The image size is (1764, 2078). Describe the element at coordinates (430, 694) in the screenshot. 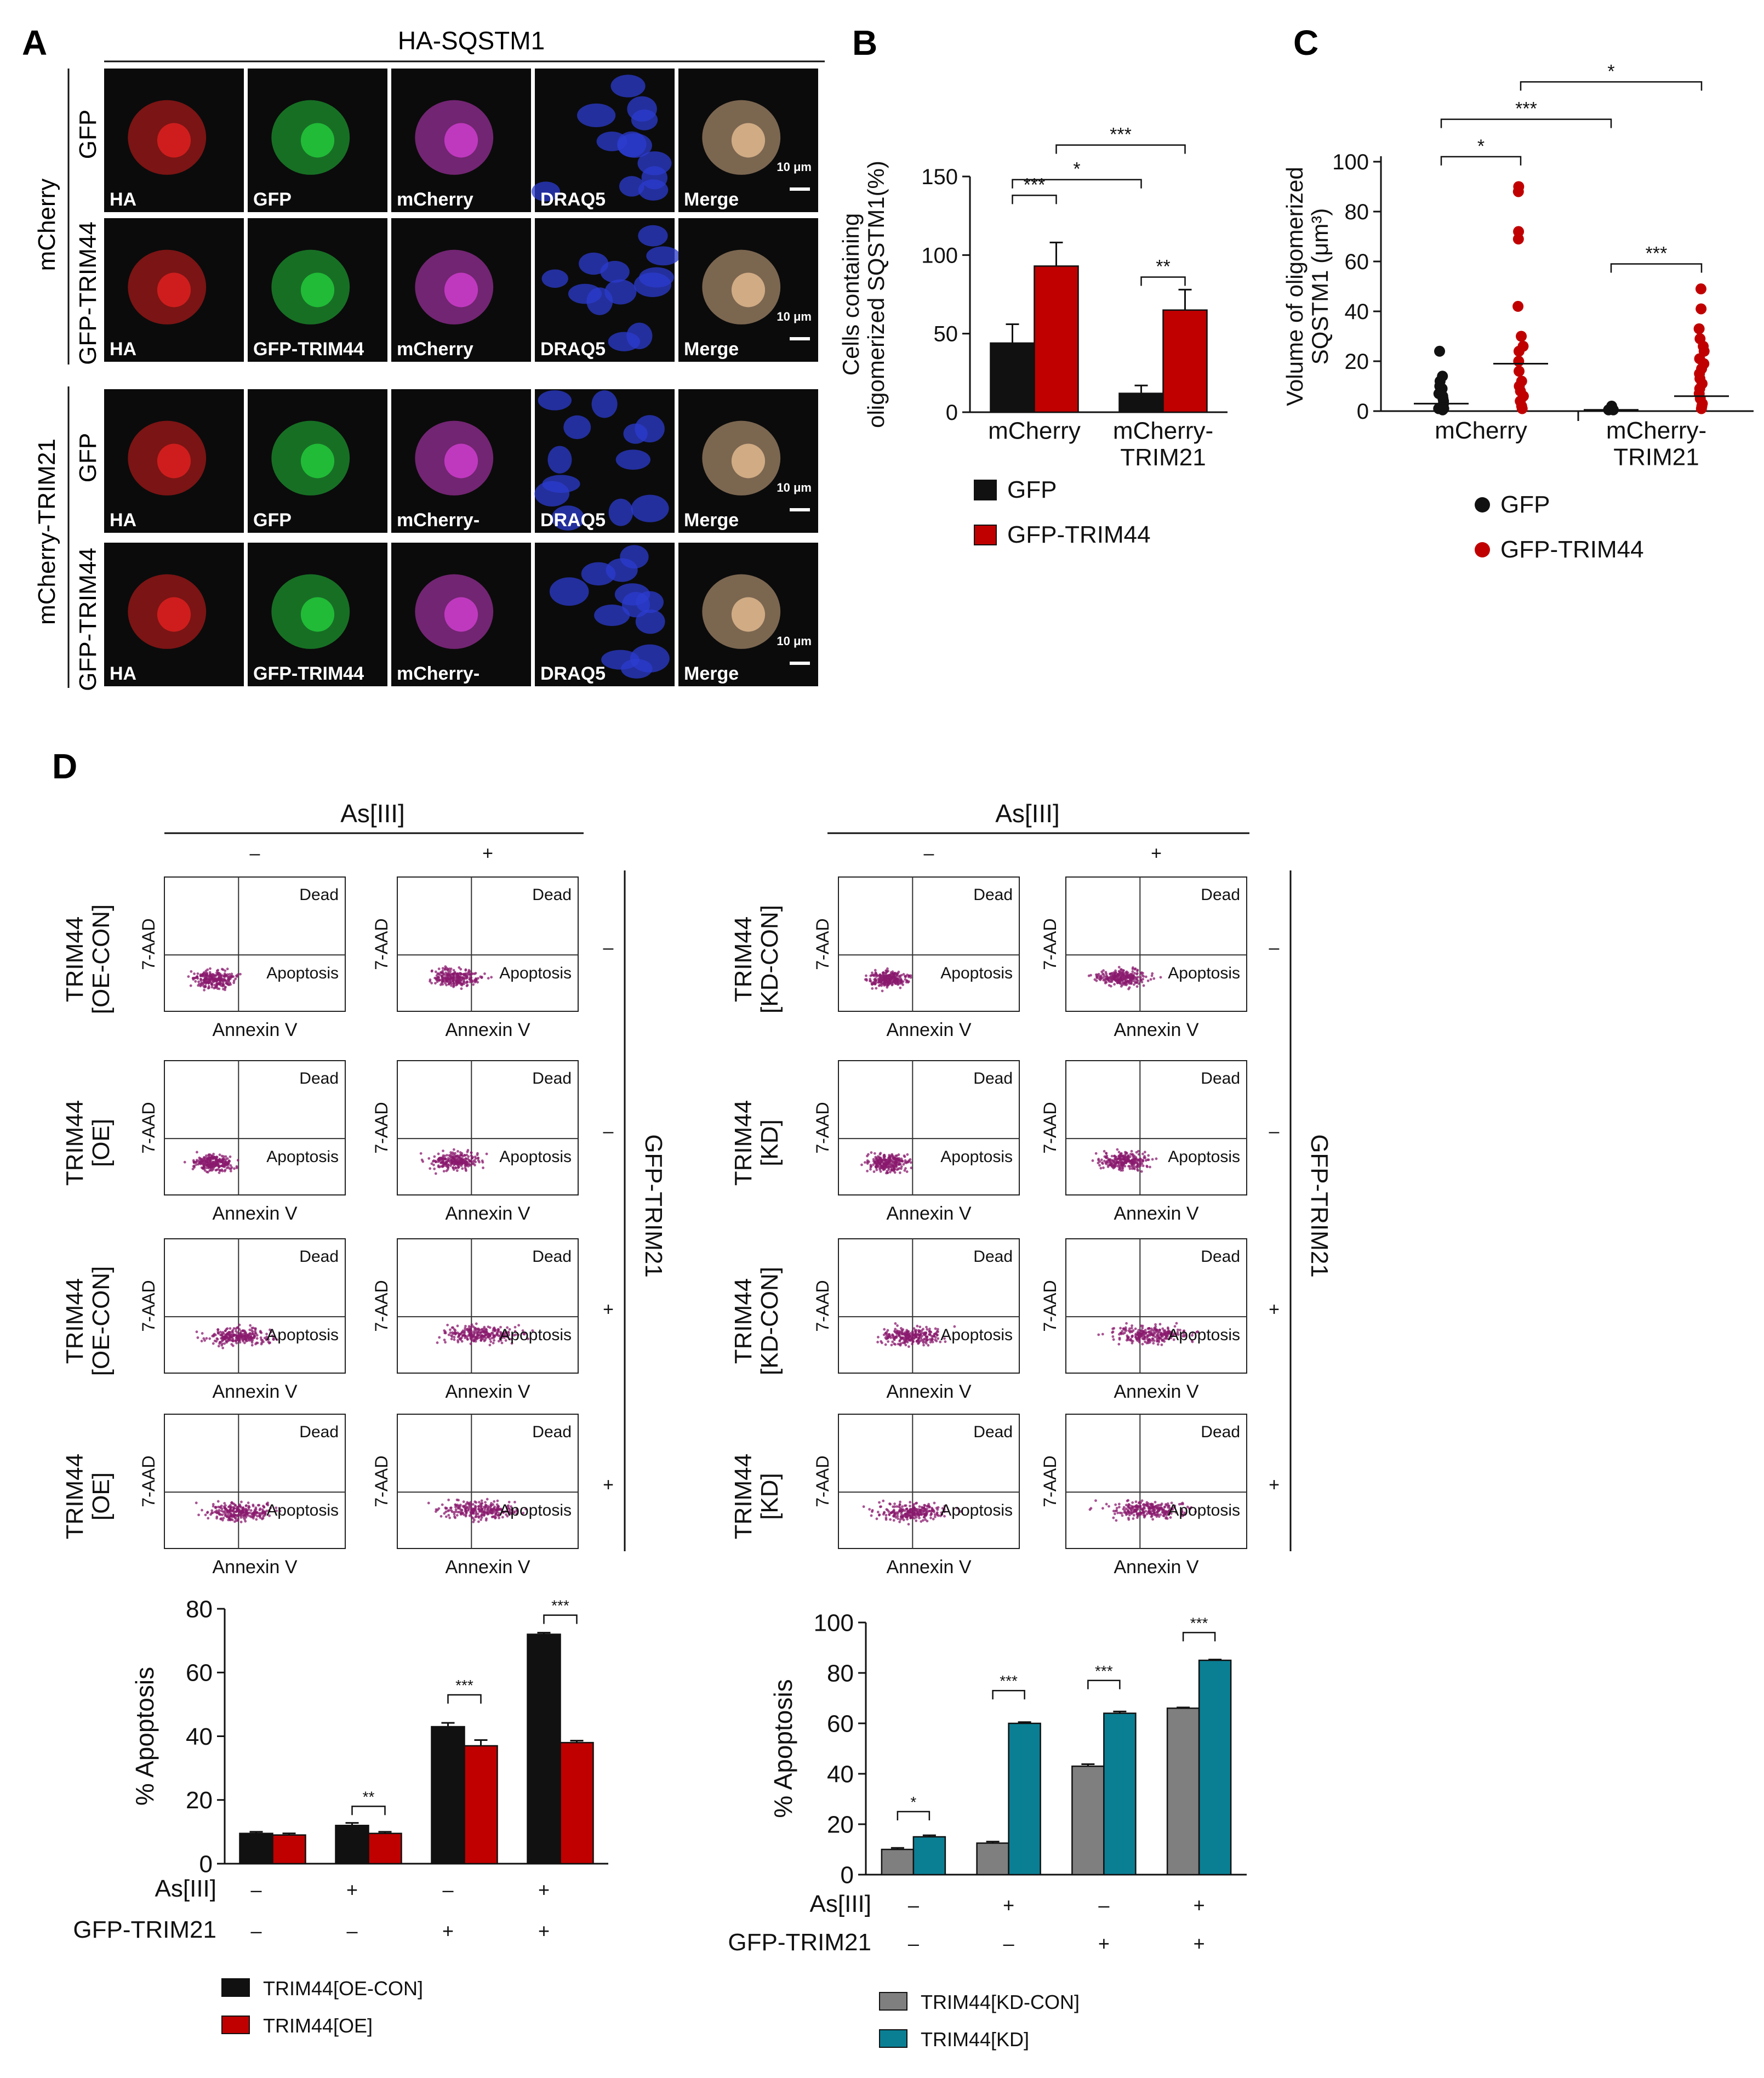

I see `micro-channel-label-line: TRIM21` at that location.